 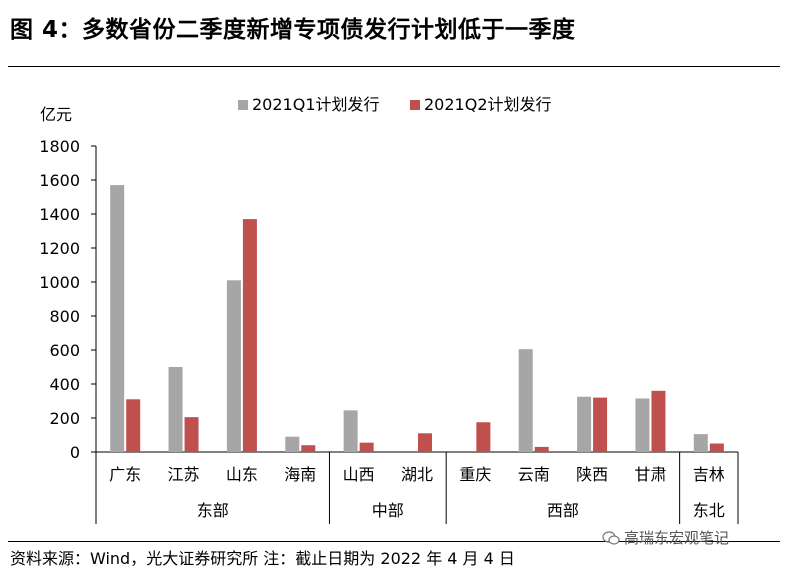 What do you see at coordinates (488, 104) in the screenshot?
I see `legend-label: 2021Q2计划发行` at bounding box center [488, 104].